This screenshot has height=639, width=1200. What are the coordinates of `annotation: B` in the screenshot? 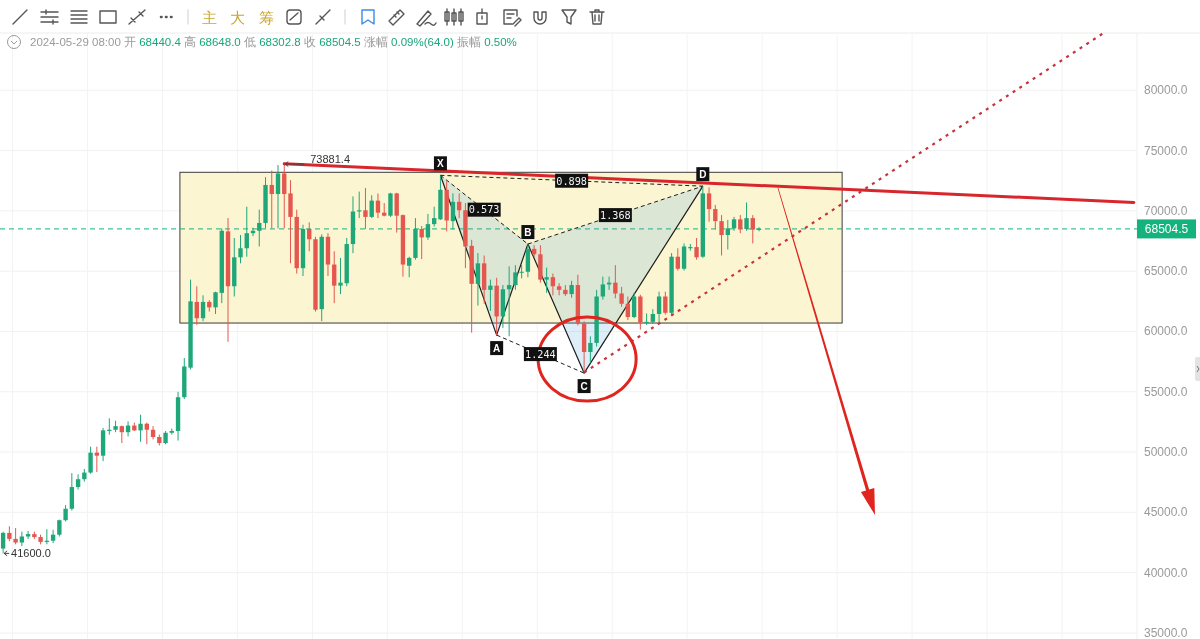 It's located at (528, 233).